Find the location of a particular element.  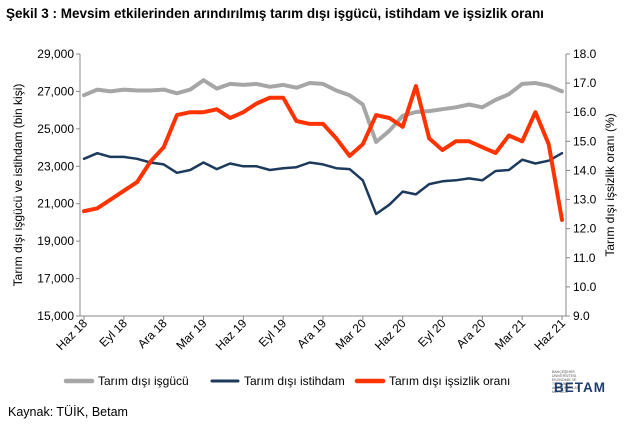

x-tick-label: Eyl 20 is located at coordinates (432, 333).